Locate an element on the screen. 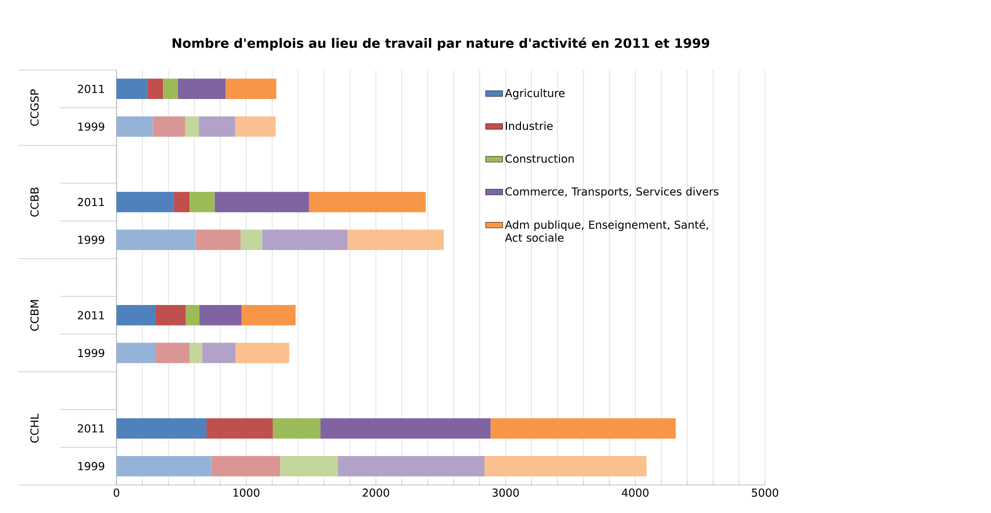 The height and width of the screenshot is (513, 991). chart-title: Nombre d'emplois au lieu de travail par nature d'activité en 2011 et 1999 is located at coordinates (441, 43).